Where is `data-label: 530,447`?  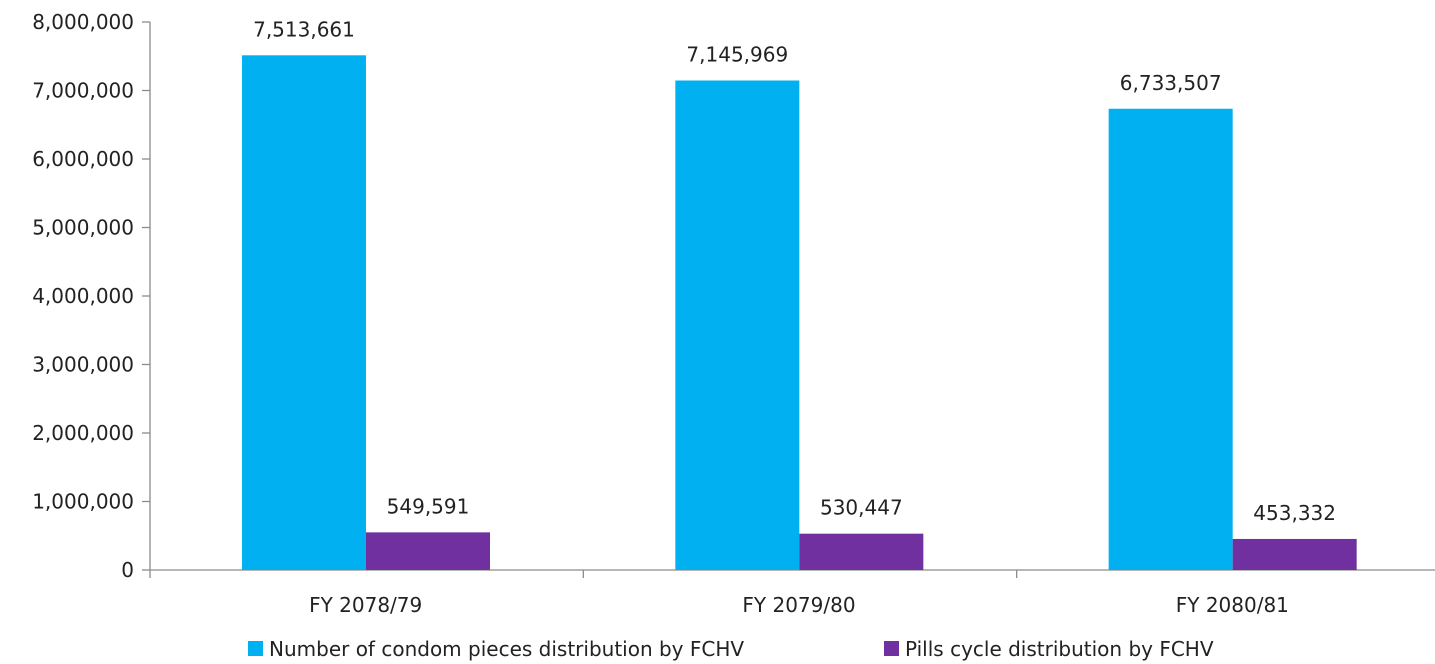
data-label: 530,447 is located at coordinates (861, 508).